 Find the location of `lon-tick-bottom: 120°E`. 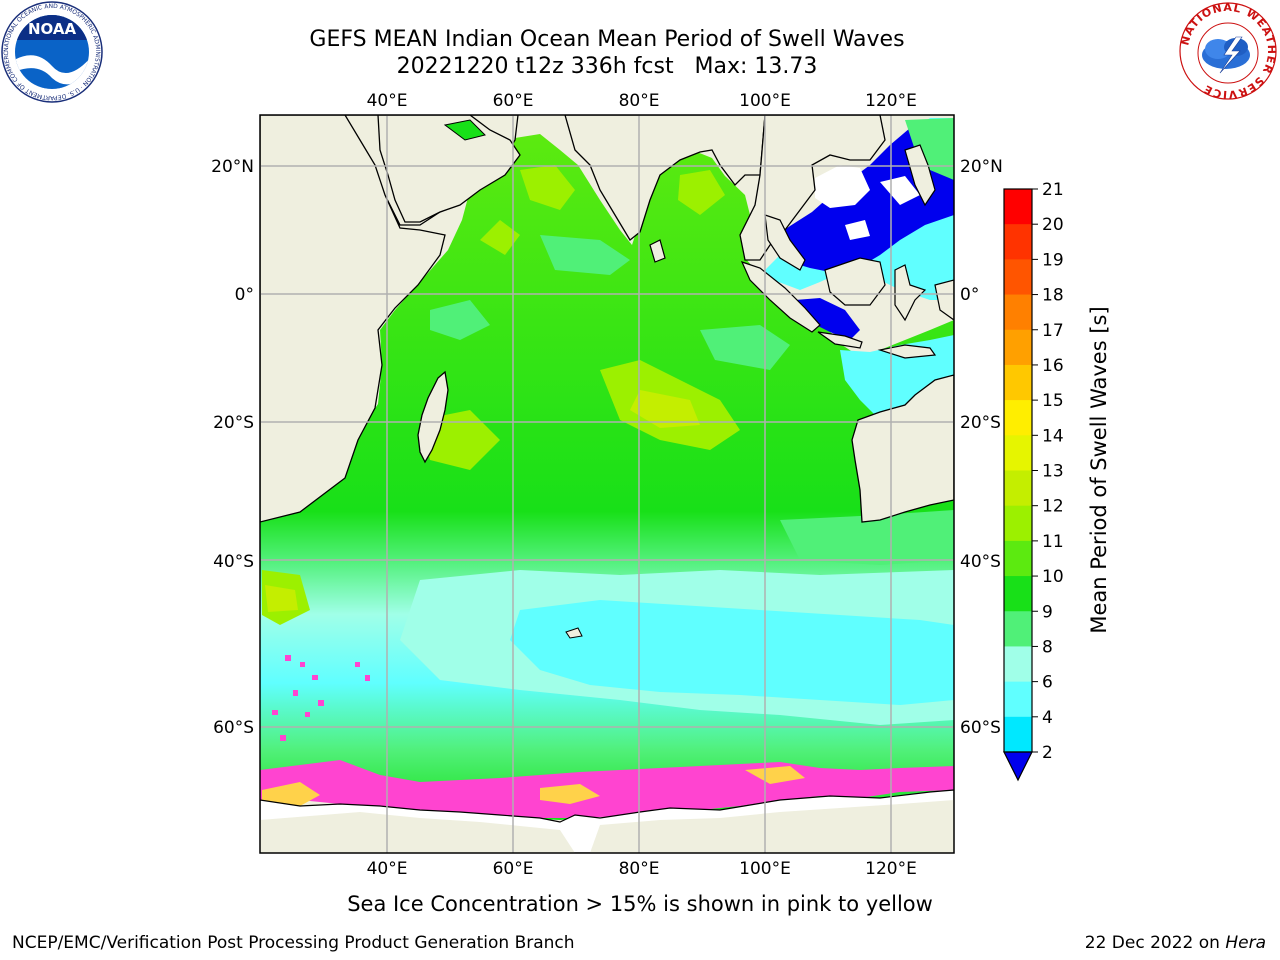

lon-tick-bottom: 120°E is located at coordinates (891, 869).